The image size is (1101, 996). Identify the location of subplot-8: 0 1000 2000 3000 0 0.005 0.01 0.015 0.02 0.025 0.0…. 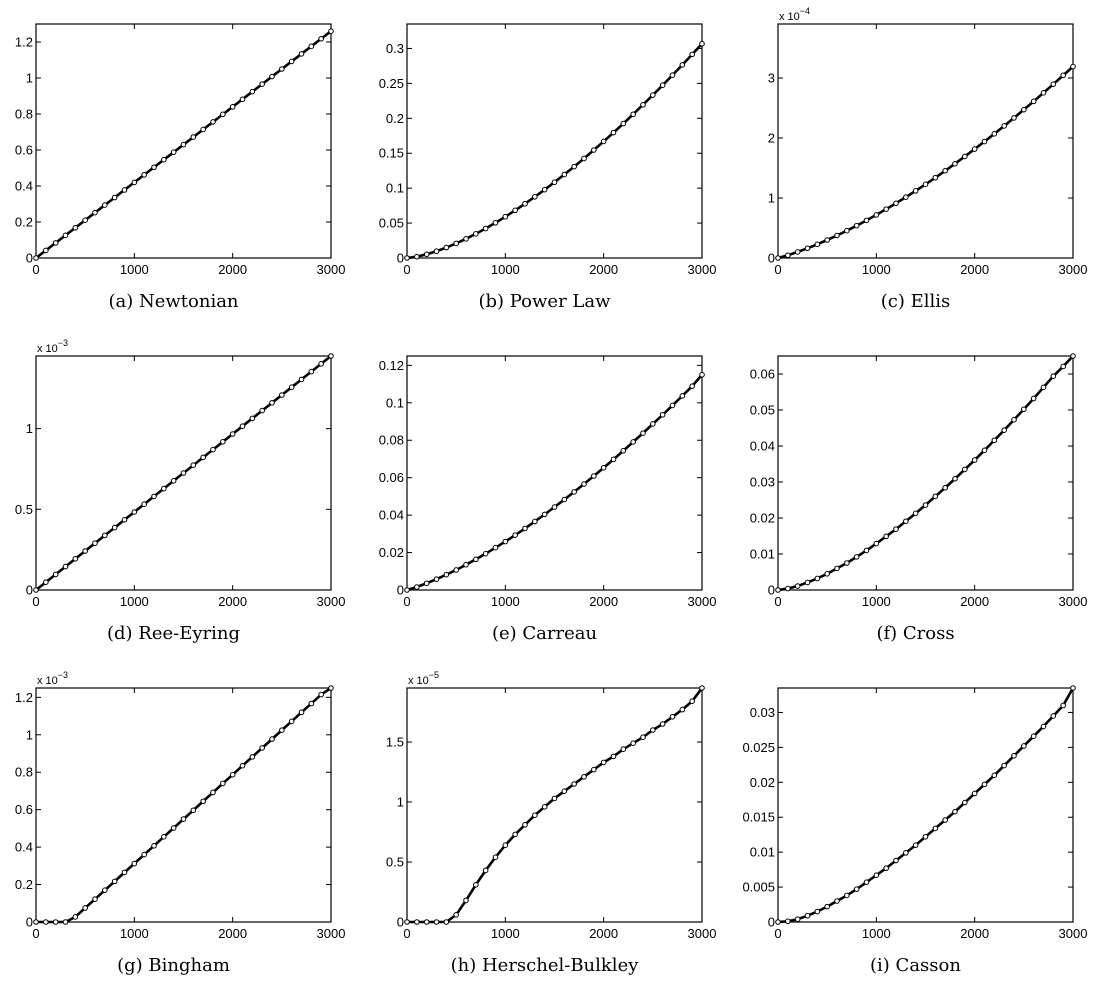
(915, 830).